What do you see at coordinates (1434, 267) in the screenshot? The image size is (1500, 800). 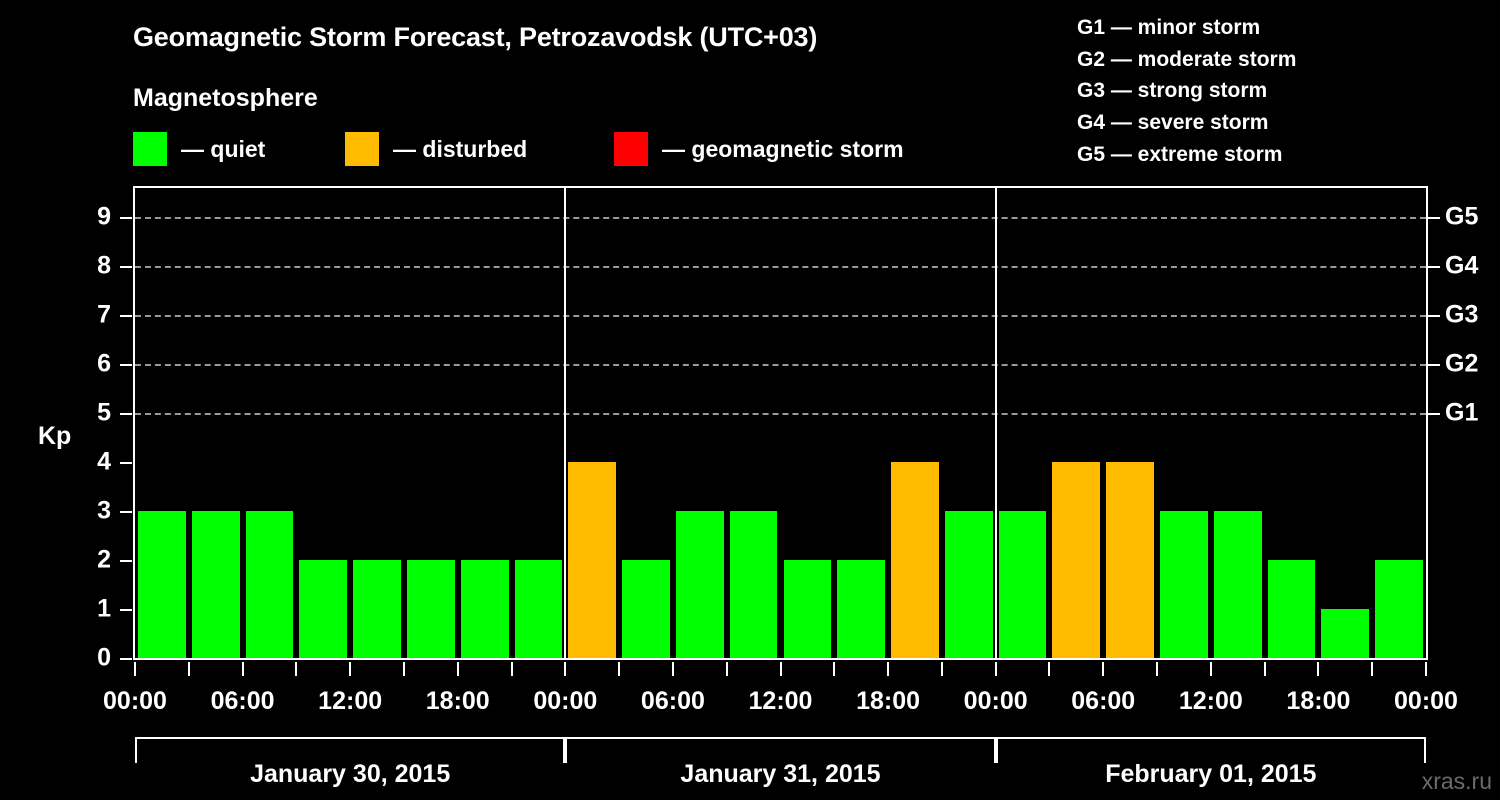 I see `g-tick-G4` at bounding box center [1434, 267].